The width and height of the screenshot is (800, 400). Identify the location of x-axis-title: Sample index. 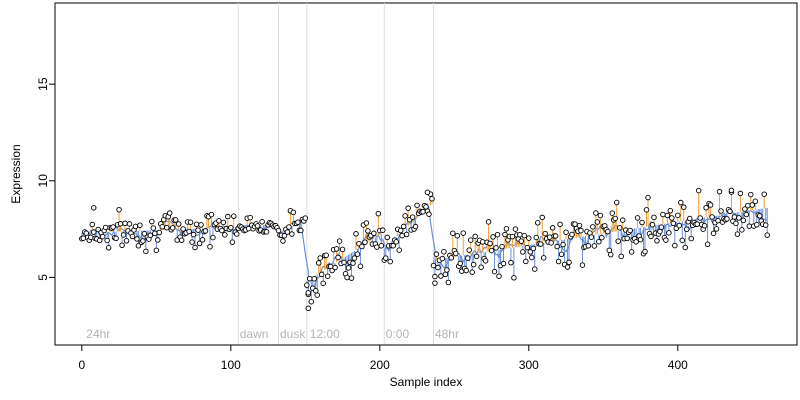
(426, 382).